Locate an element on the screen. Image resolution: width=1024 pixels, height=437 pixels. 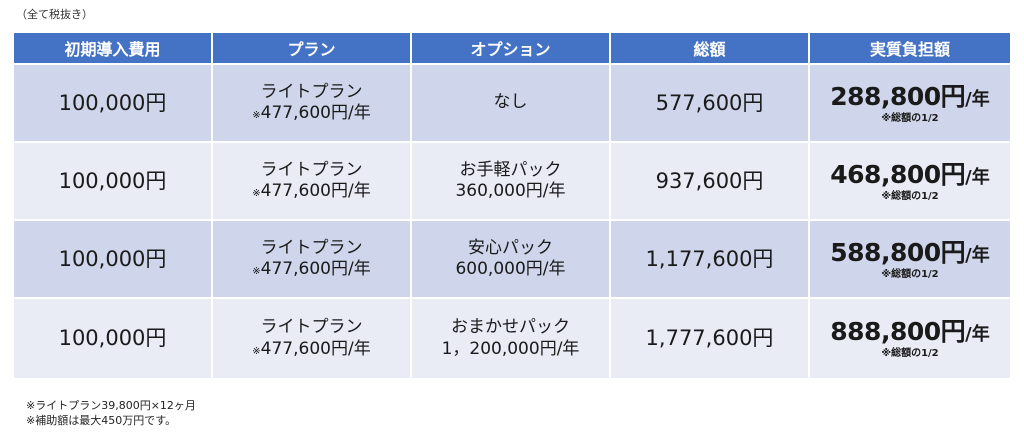
cell-option: 安心パック 600,000円/年 is located at coordinates (511, 258).